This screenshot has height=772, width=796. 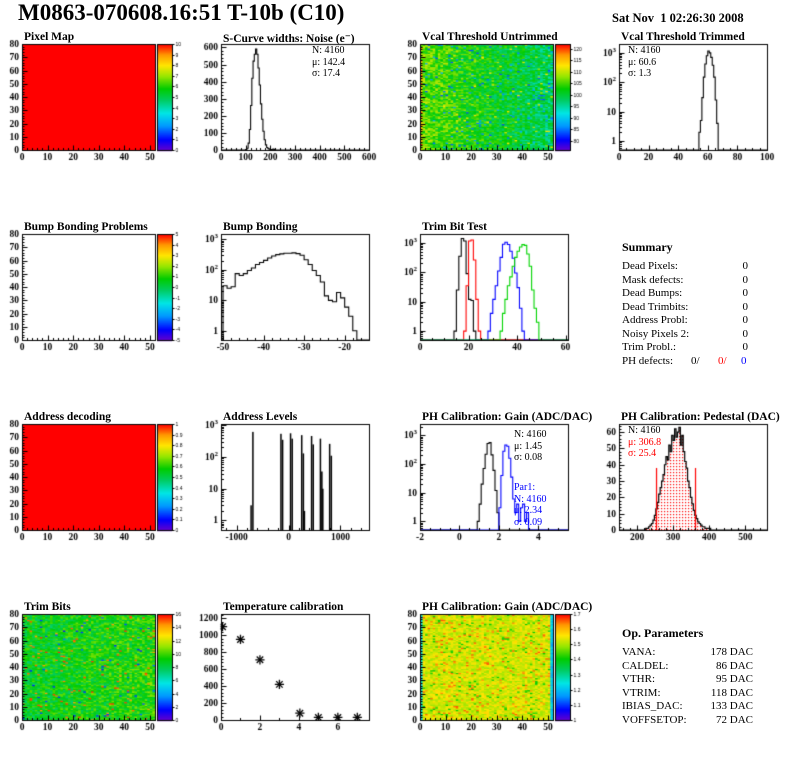 I want to click on bump-problems-title: Bump Bonding Problems, so click(x=86, y=227).